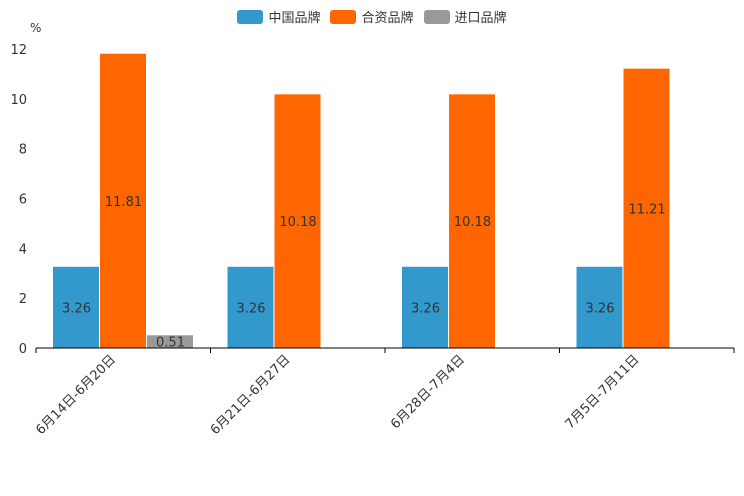 This screenshot has width=744, height=496. I want to click on y-tick-label-0: 0, so click(23, 349).